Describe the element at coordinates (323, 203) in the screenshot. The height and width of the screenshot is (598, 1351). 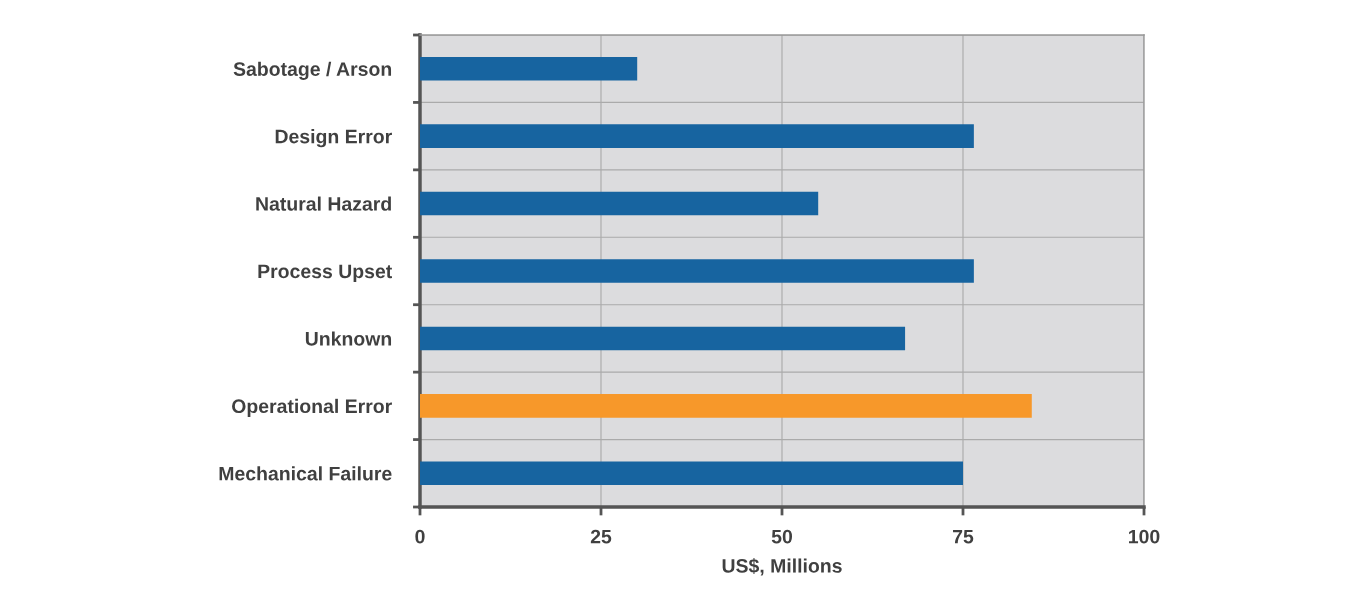
I see `y-tick-label: Natural Hazard` at that location.